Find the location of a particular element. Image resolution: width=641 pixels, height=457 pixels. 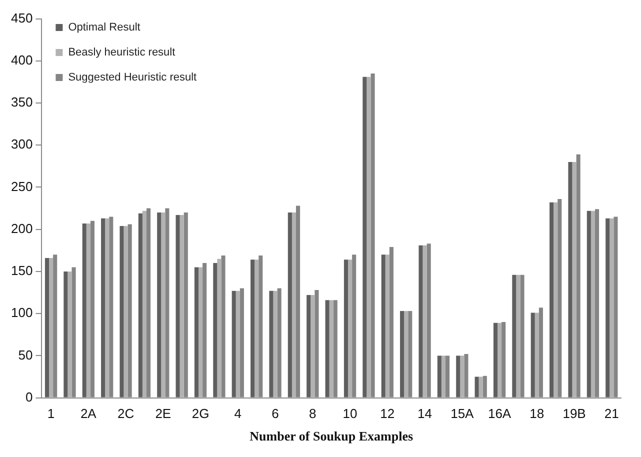

legend-label: Optimal Result is located at coordinates (104, 28).